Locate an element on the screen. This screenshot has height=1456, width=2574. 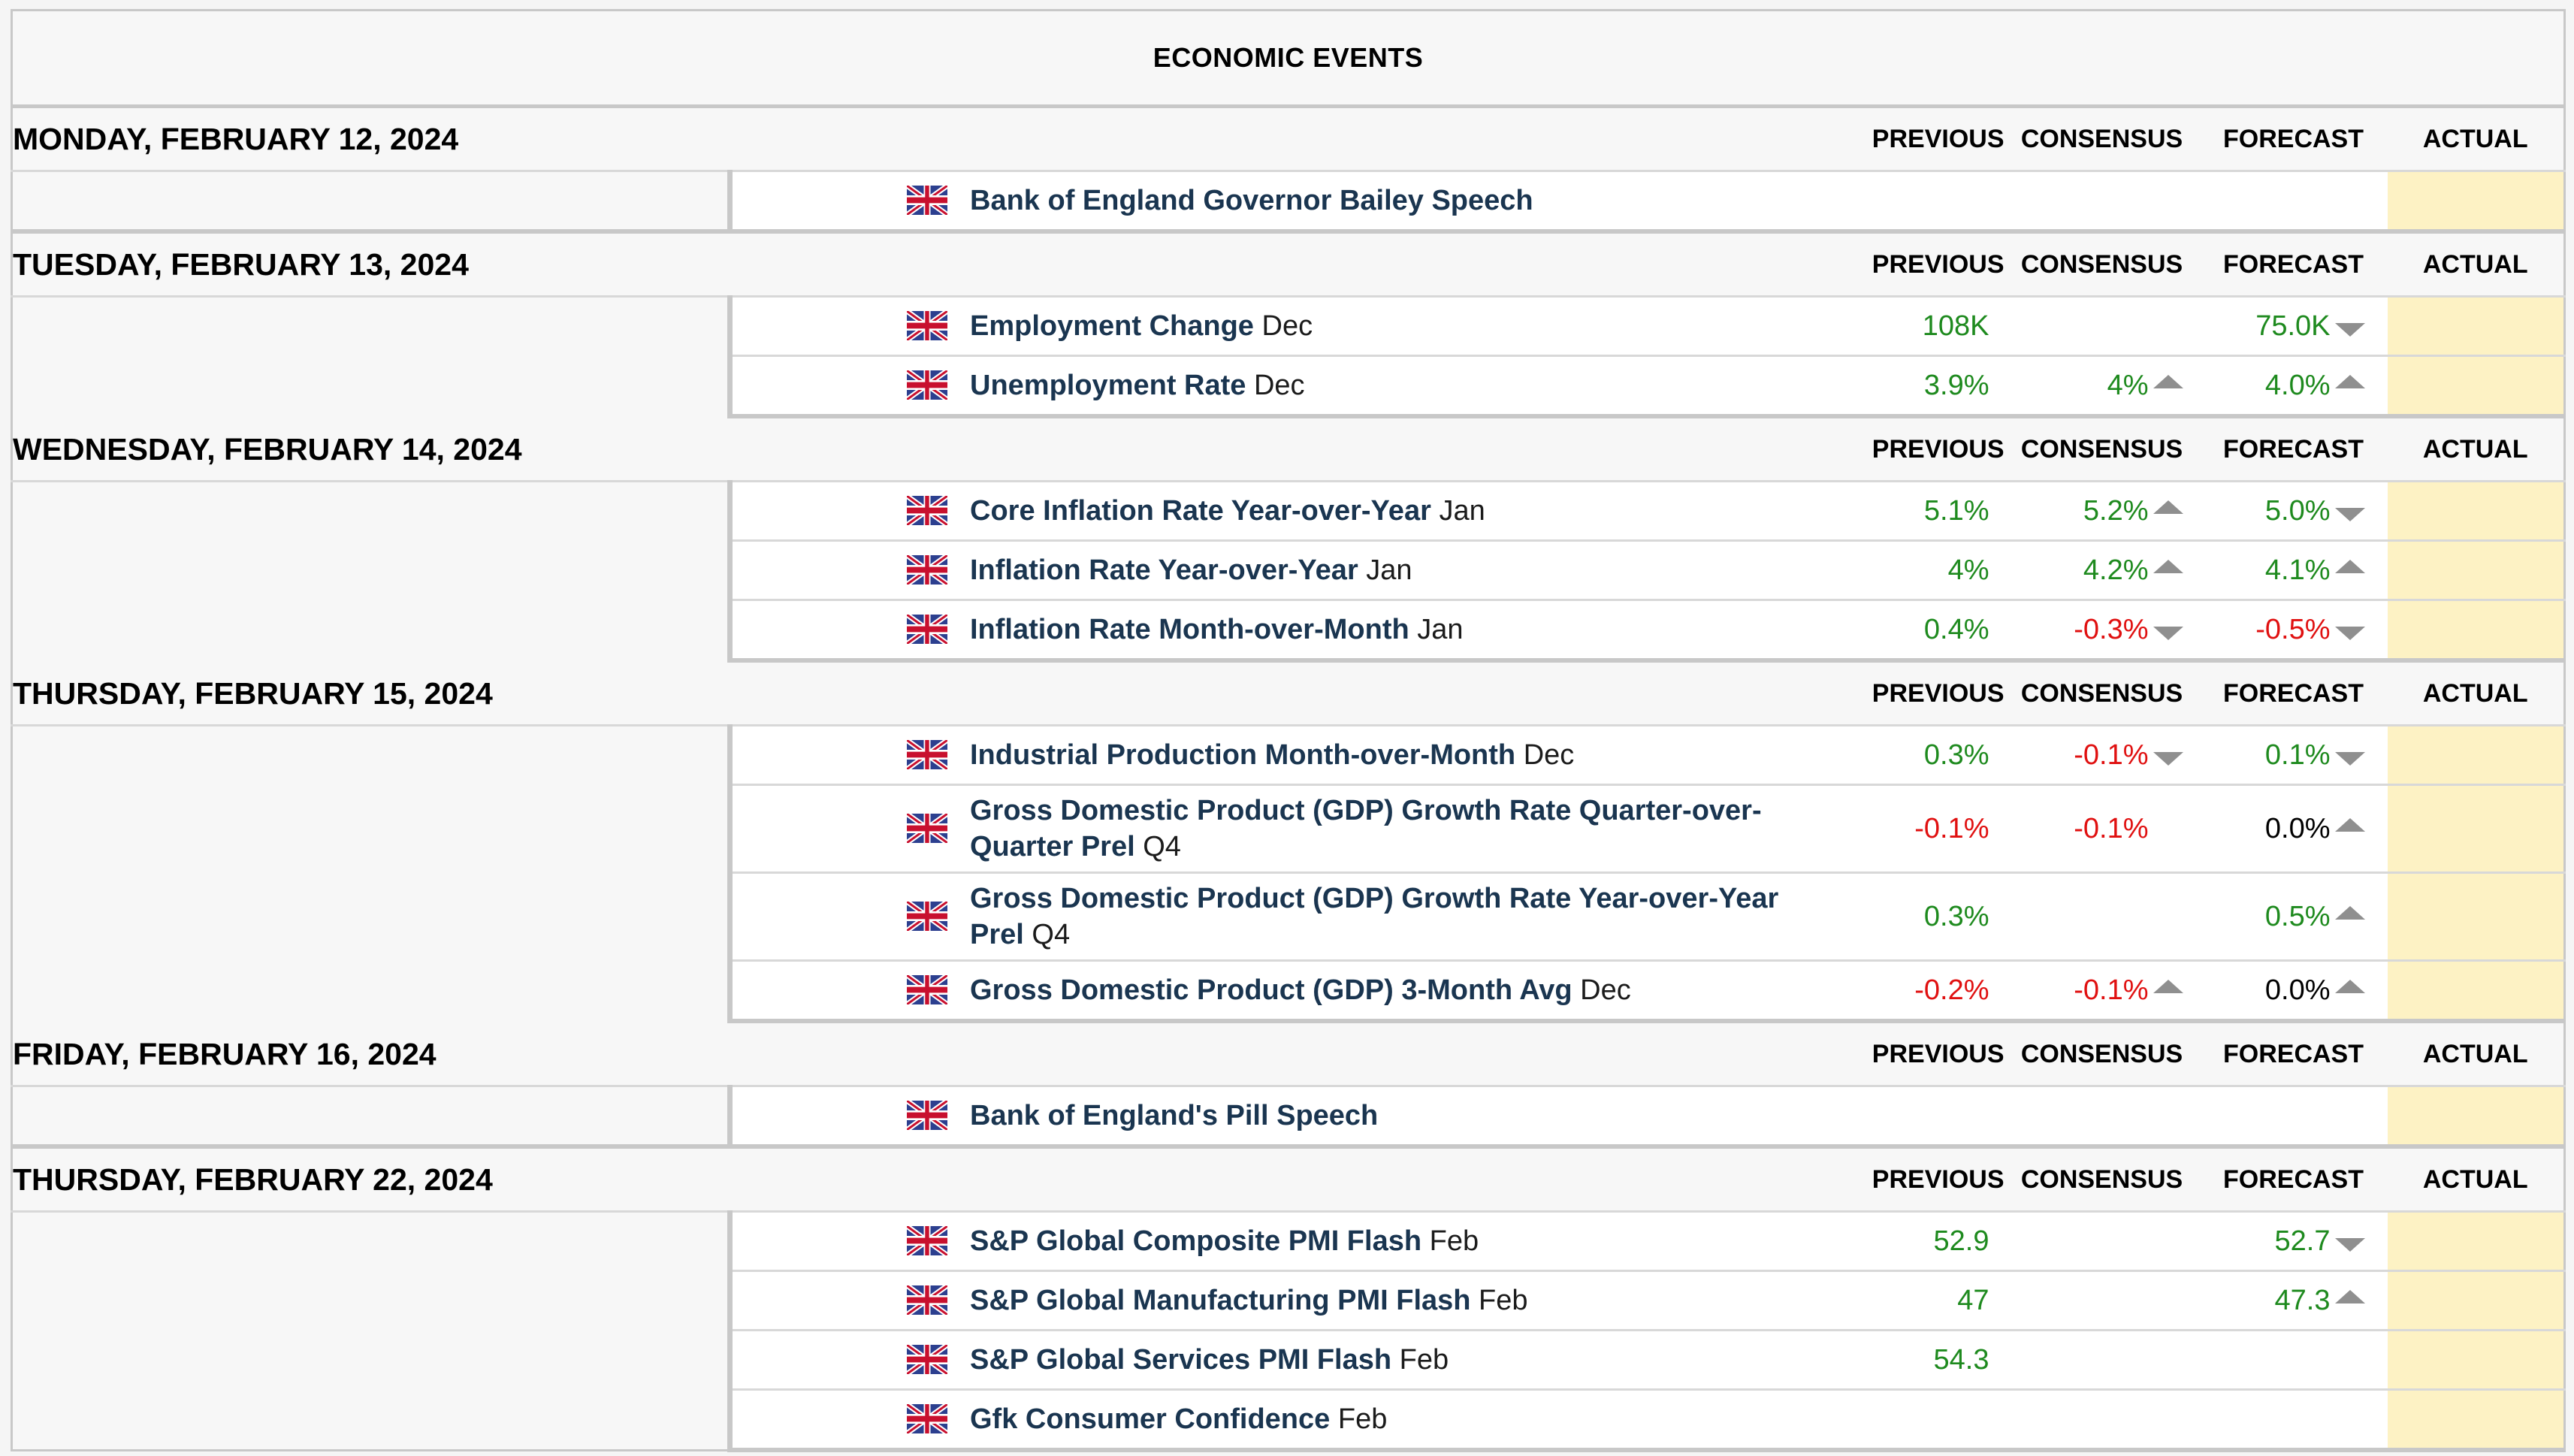
event-text: Bank of England's Pill Speech is located at coordinates (1365, 1116).